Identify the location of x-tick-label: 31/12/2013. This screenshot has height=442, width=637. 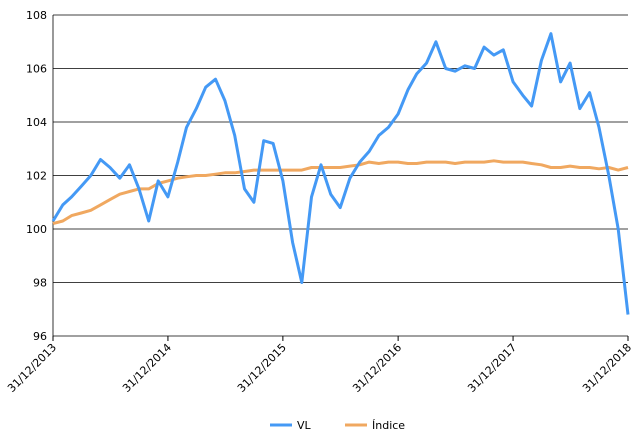
(32, 368).